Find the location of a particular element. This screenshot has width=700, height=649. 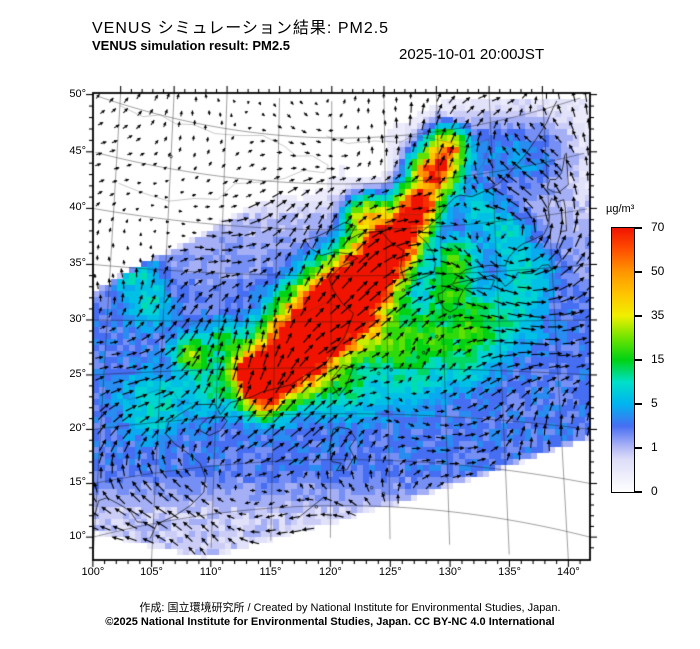

lon-tick-label: 105° is located at coordinates (151, 572).